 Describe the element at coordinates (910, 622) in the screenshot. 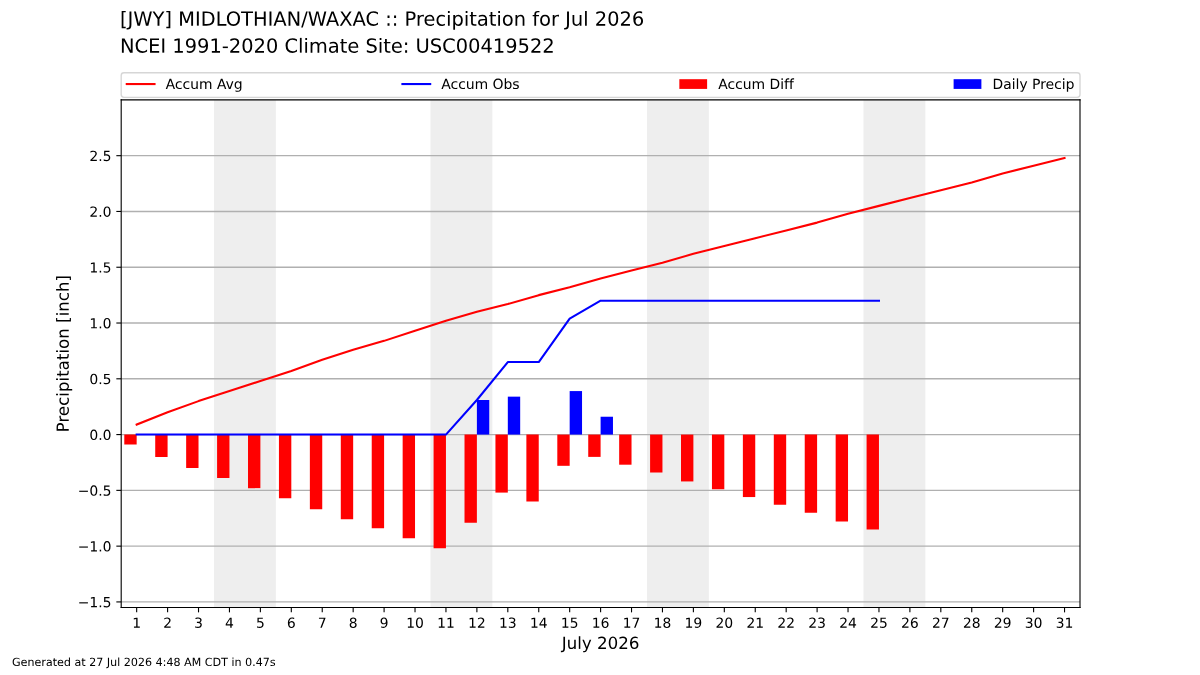

I see `x-tick-label: 26` at that location.